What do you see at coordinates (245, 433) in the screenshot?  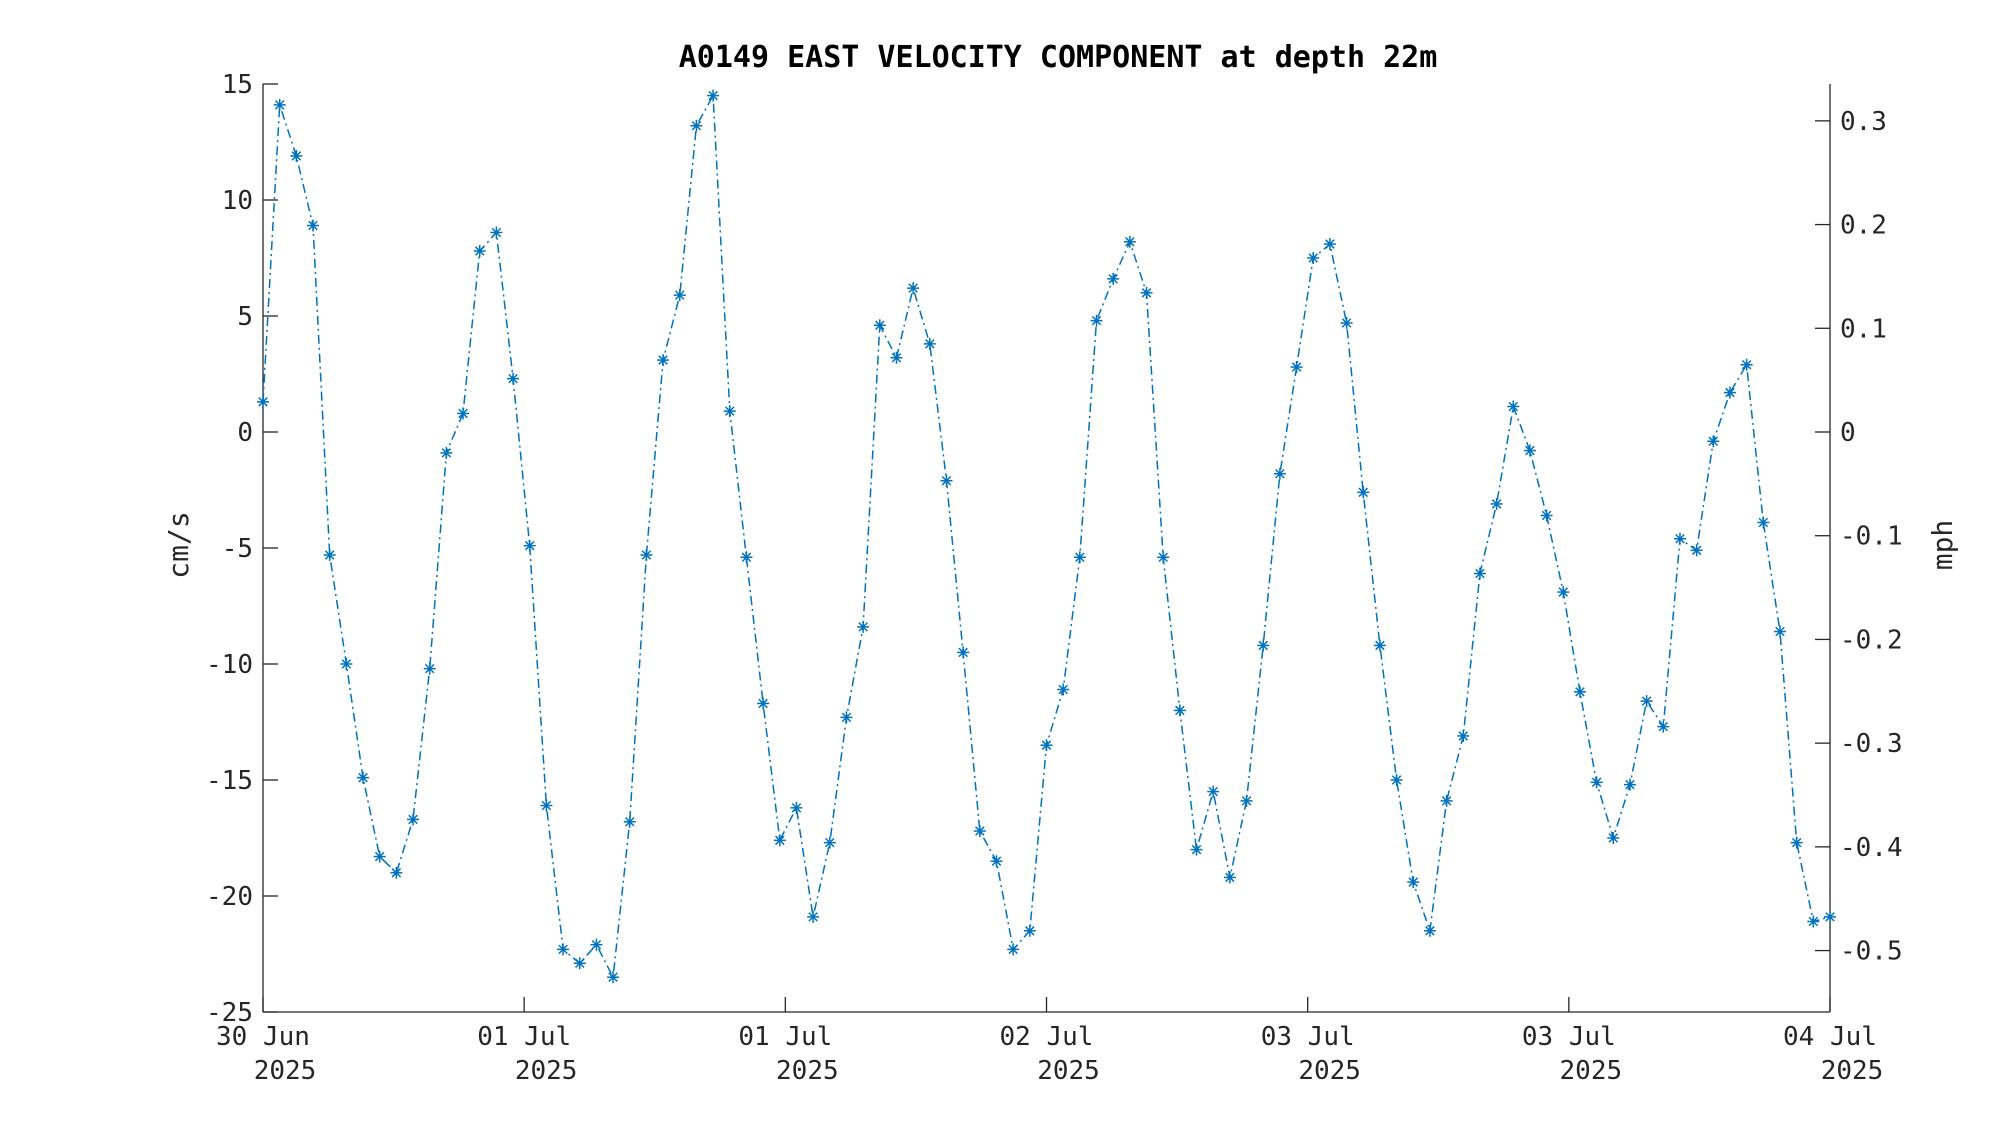 I see `y-tick-label: 0` at bounding box center [245, 433].